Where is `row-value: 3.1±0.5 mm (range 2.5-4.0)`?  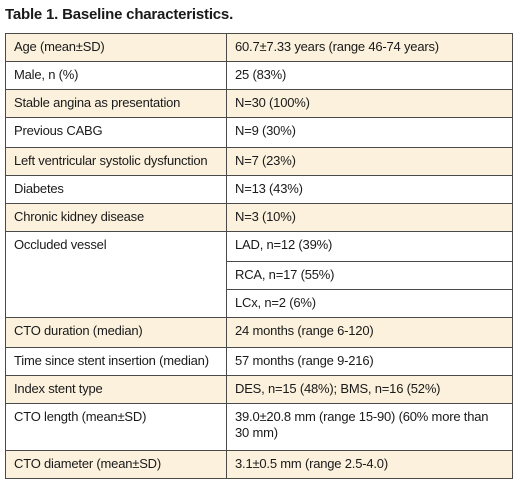
row-value: 3.1±0.5 mm (range 2.5-4.0) is located at coordinates (369, 464).